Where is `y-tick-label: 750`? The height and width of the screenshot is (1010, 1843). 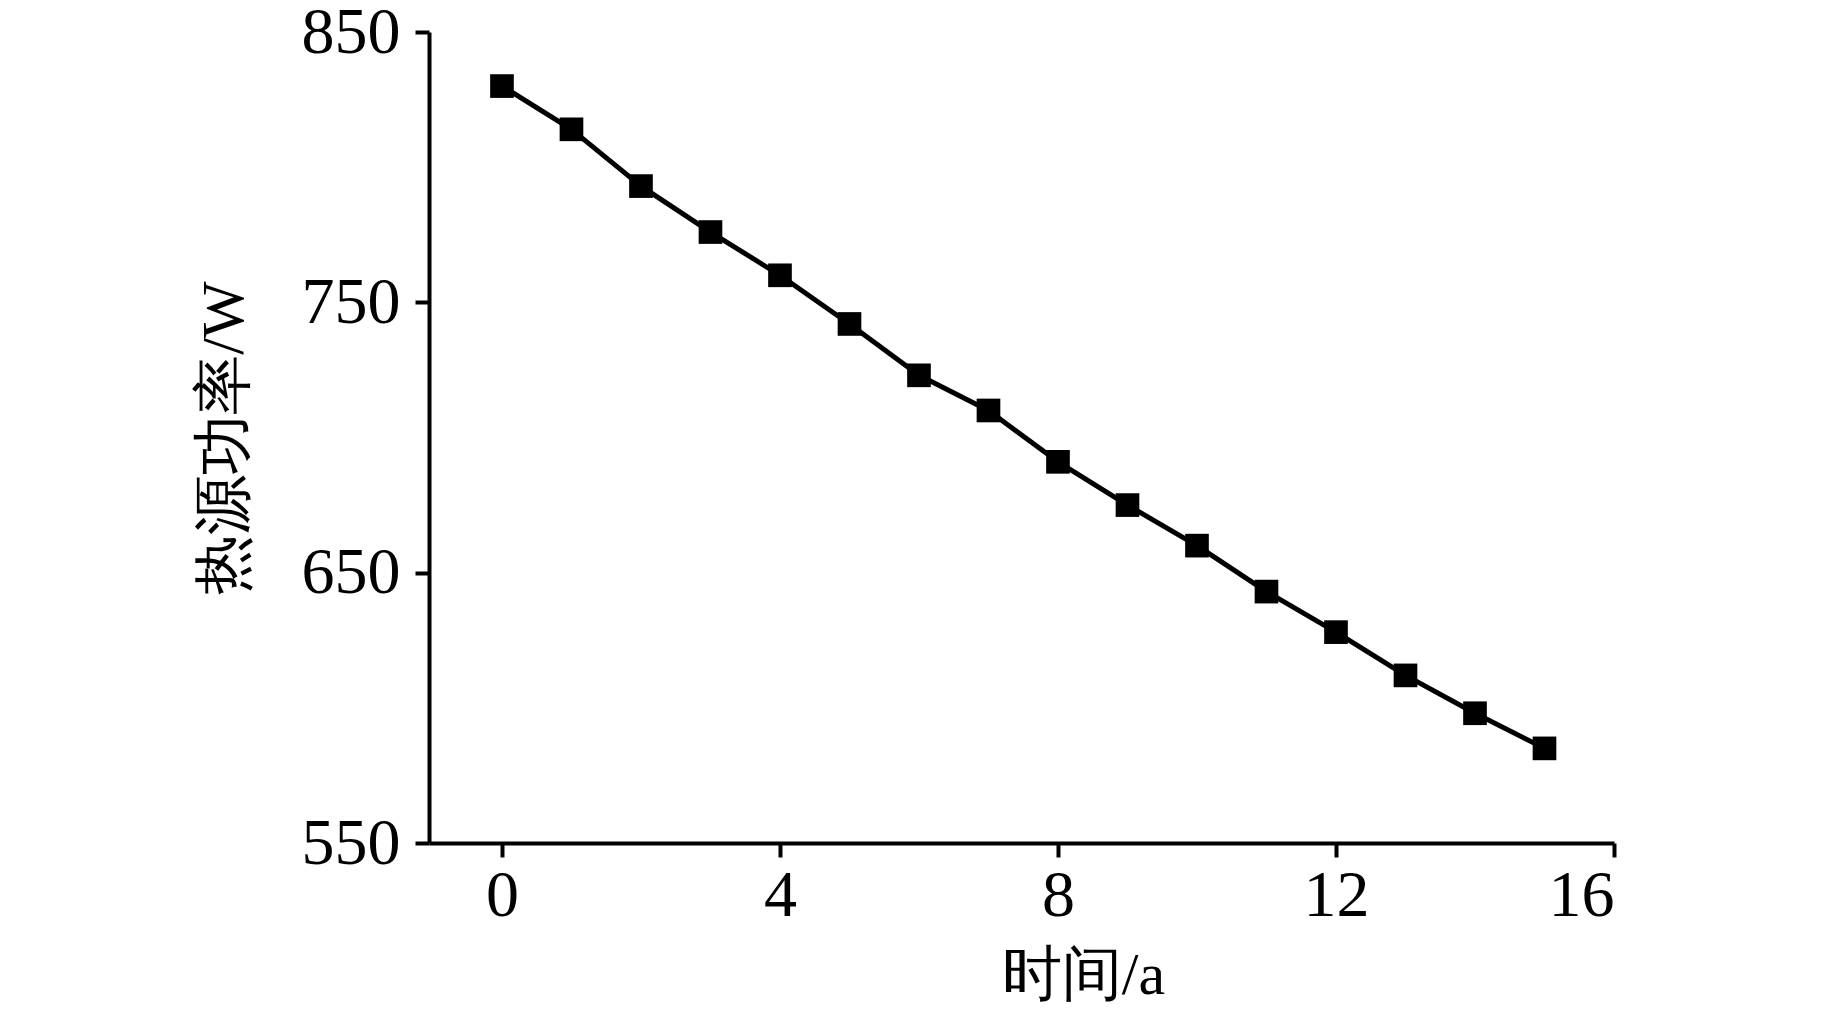
y-tick-label: 750 is located at coordinates (351, 300).